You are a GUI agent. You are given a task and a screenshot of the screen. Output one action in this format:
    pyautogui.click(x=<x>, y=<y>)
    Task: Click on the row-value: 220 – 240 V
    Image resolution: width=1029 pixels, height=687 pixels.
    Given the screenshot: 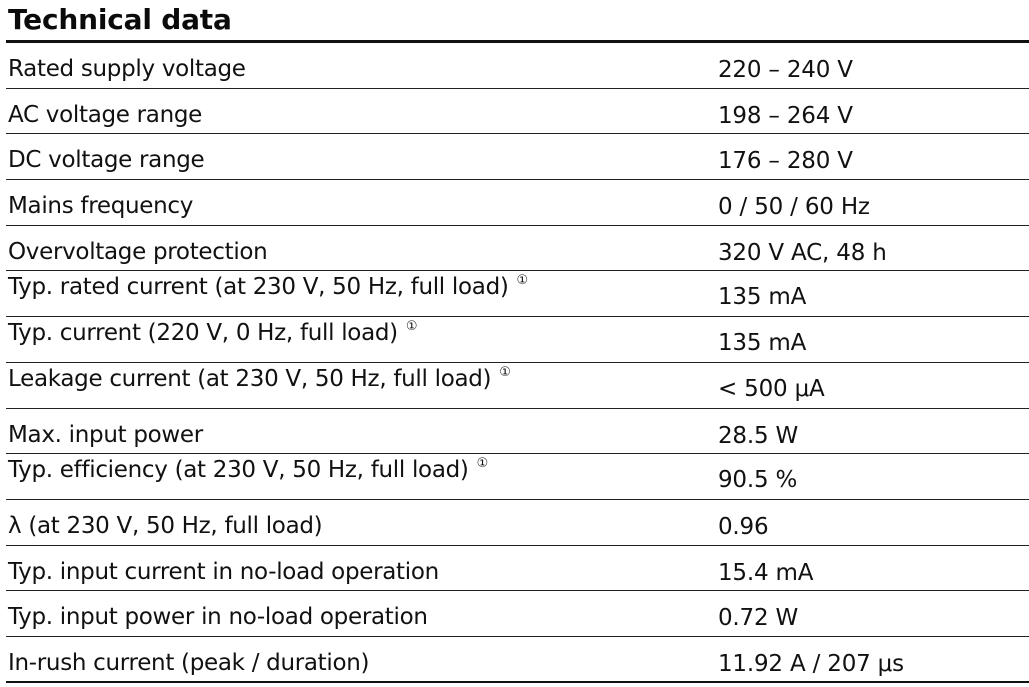 What is the action you would take?
    pyautogui.click(x=785, y=70)
    